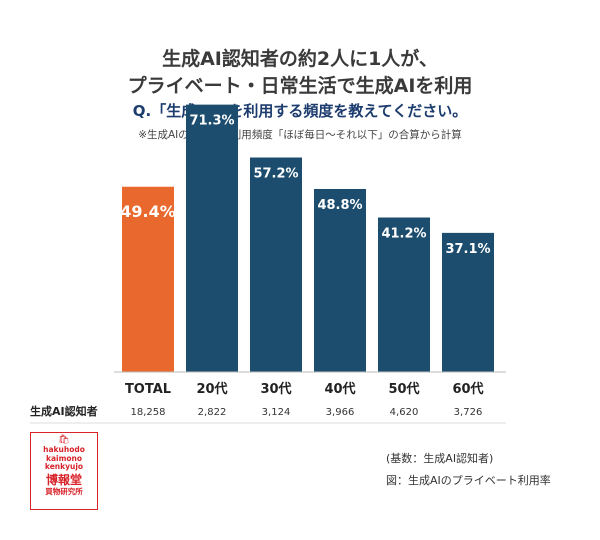 The image size is (600, 540). I want to click on sample-count-3: 3,966, so click(340, 412).